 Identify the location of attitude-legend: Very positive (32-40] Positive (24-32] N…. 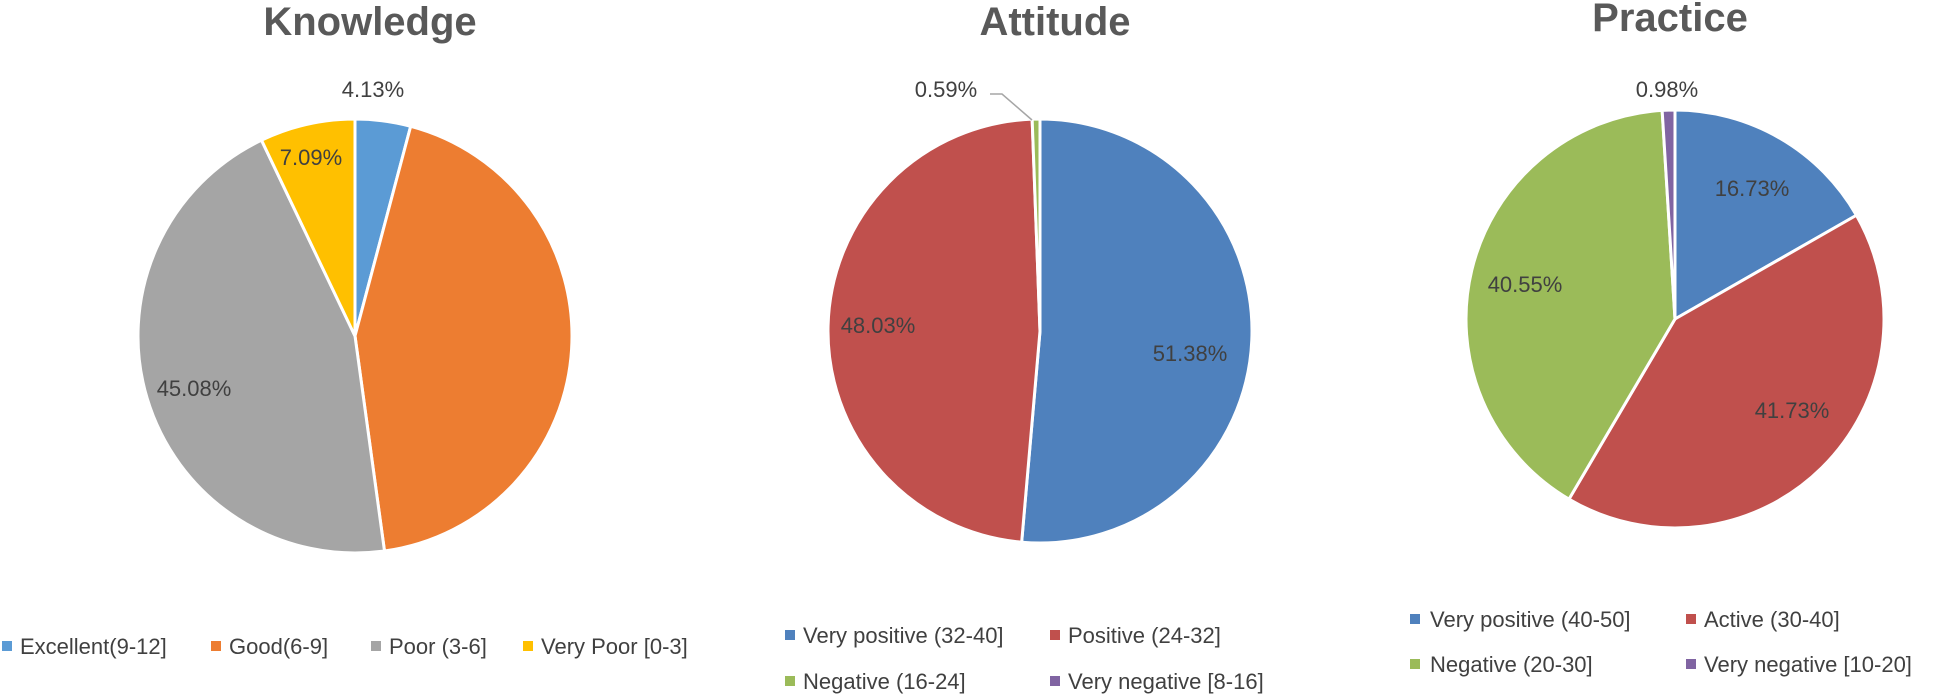
(1024, 658).